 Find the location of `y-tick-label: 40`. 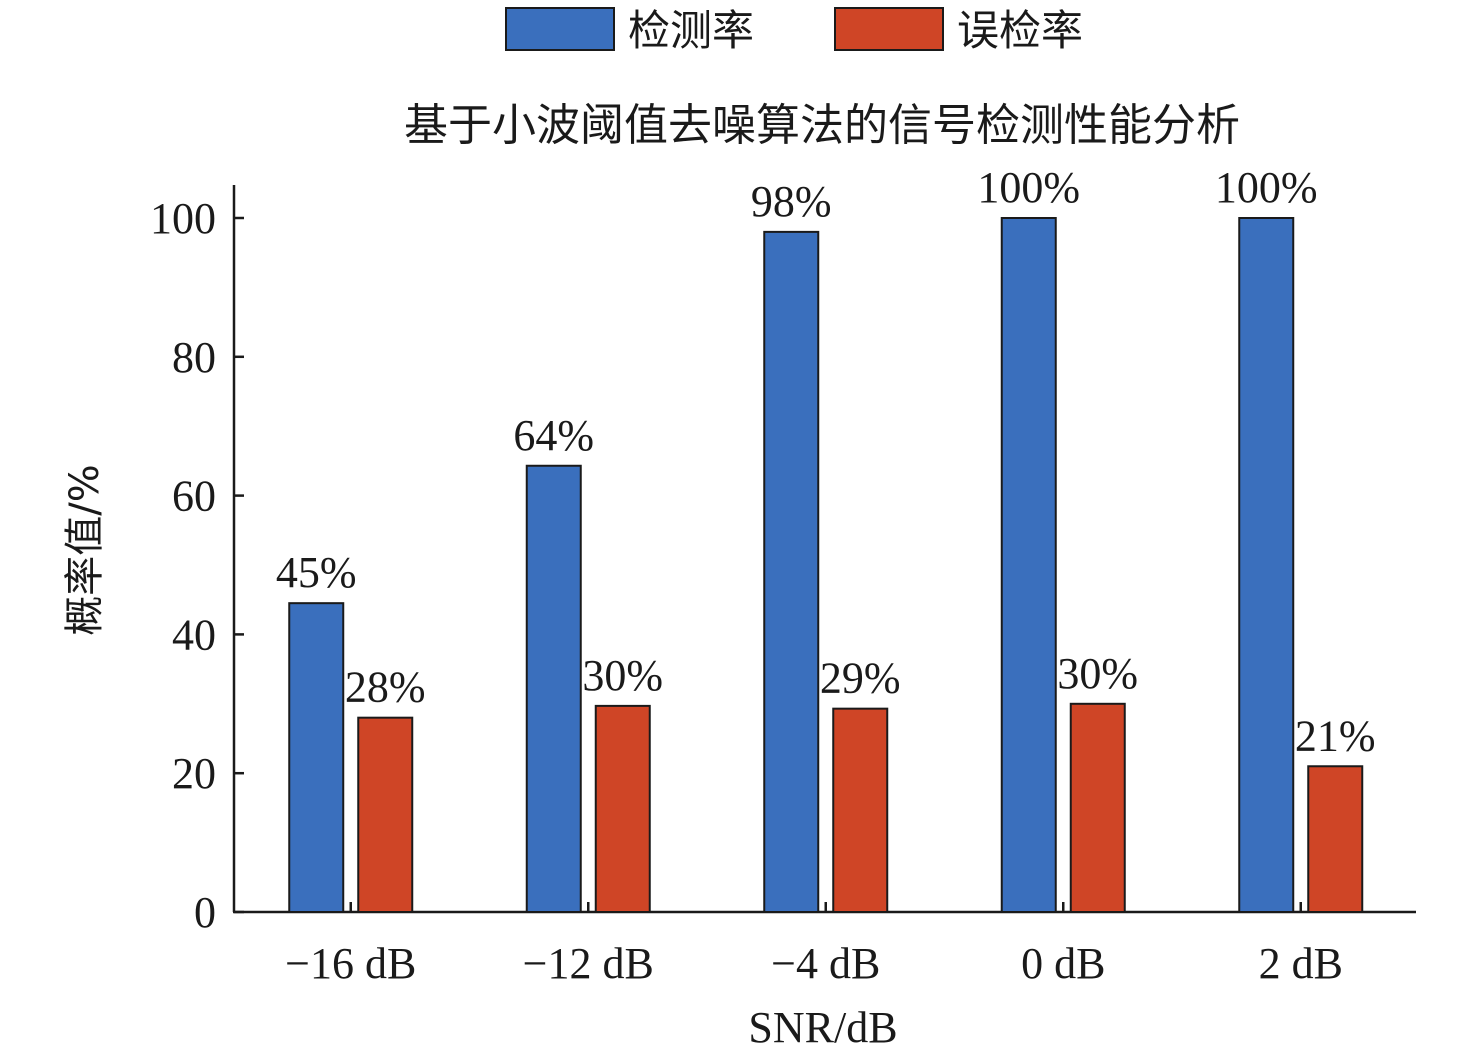

y-tick-label: 40 is located at coordinates (194, 634).